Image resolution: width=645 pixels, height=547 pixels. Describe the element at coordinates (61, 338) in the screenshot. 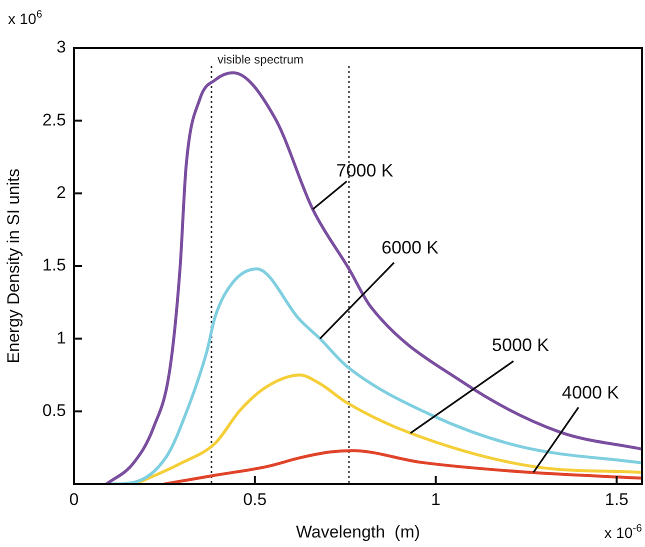

I see `y-tick-label: 1` at that location.